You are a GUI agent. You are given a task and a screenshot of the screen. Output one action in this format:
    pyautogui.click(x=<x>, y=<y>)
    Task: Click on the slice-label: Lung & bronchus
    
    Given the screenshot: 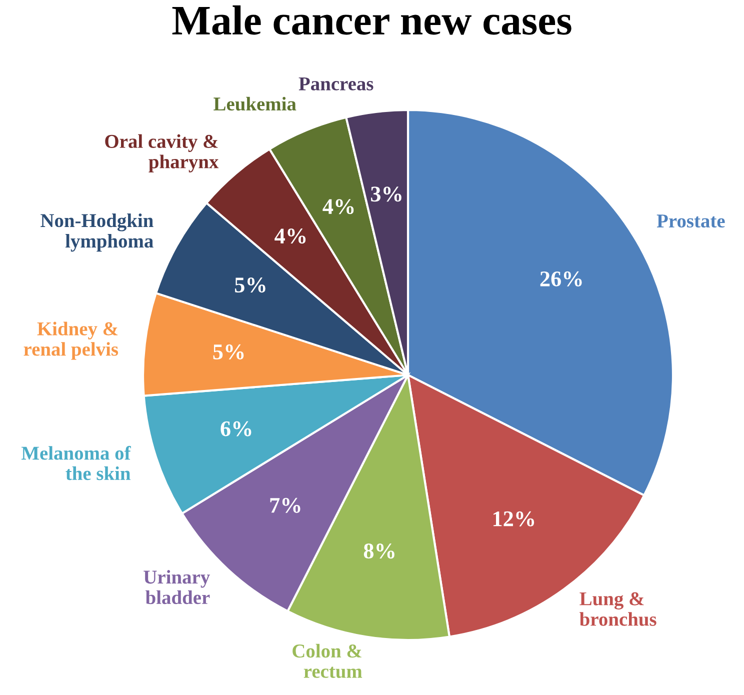 What is the action you would take?
    pyautogui.click(x=618, y=609)
    